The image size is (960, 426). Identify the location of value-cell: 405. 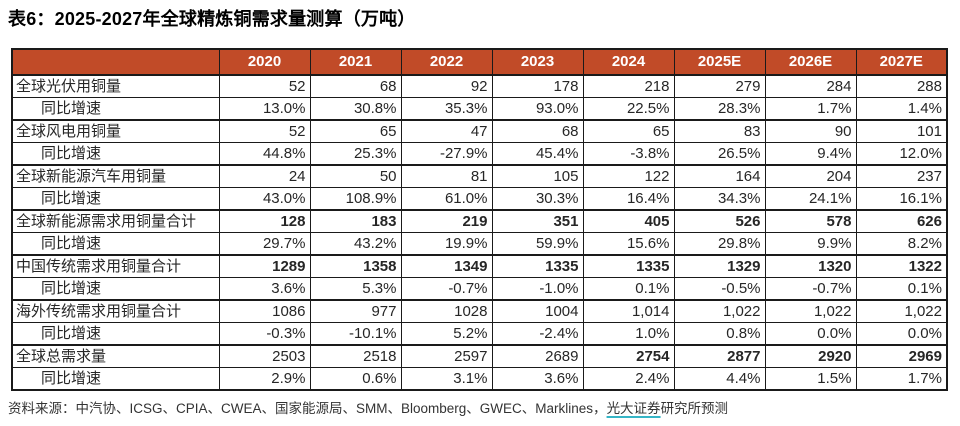
(628, 221).